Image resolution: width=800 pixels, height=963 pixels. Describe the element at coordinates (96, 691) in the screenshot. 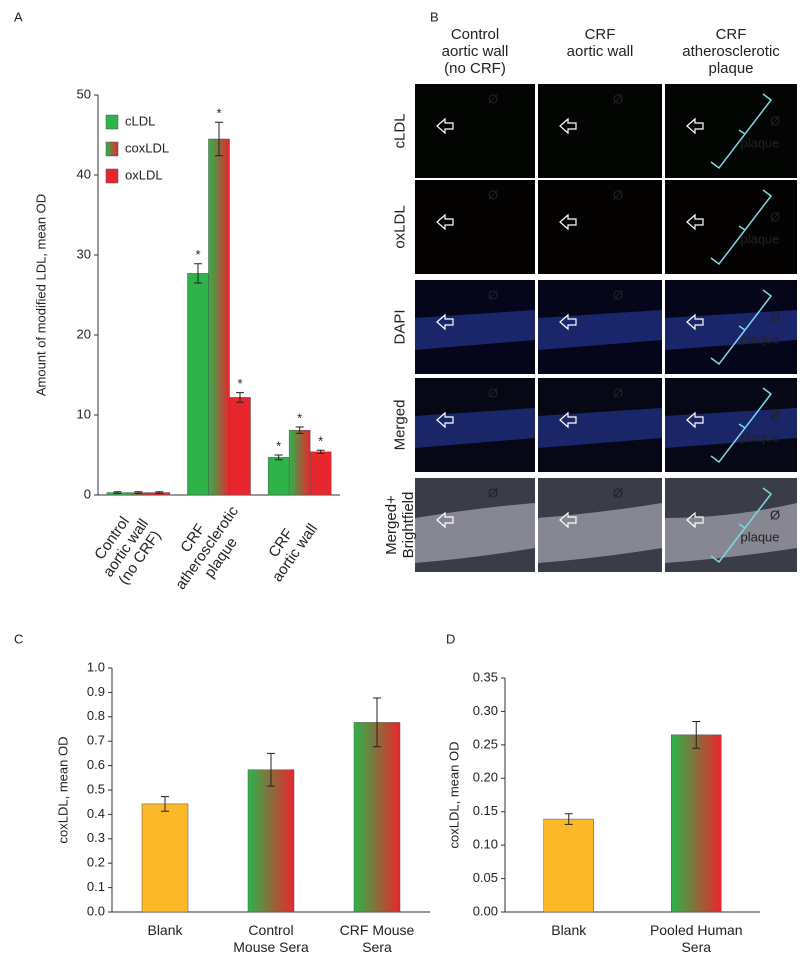

I see `y-tick-label: 0.9` at that location.